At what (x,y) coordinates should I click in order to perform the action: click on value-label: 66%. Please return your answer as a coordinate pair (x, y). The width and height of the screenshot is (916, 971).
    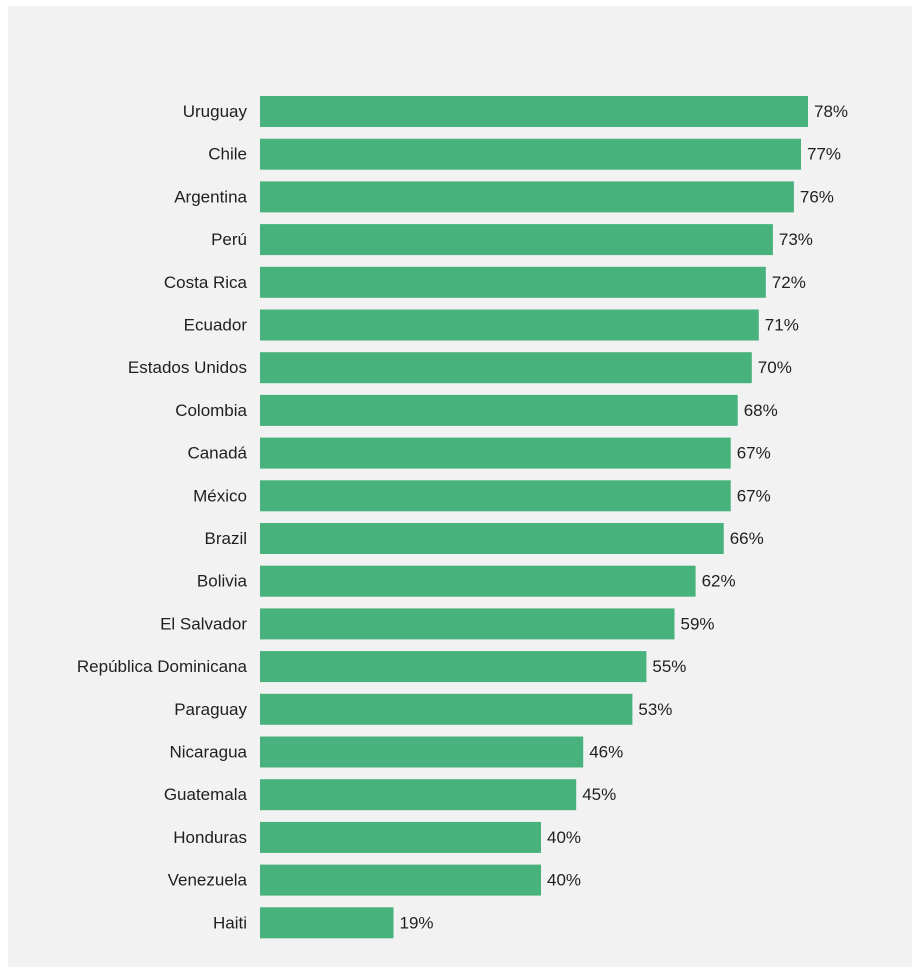
    Looking at the image, I should click on (747, 538).